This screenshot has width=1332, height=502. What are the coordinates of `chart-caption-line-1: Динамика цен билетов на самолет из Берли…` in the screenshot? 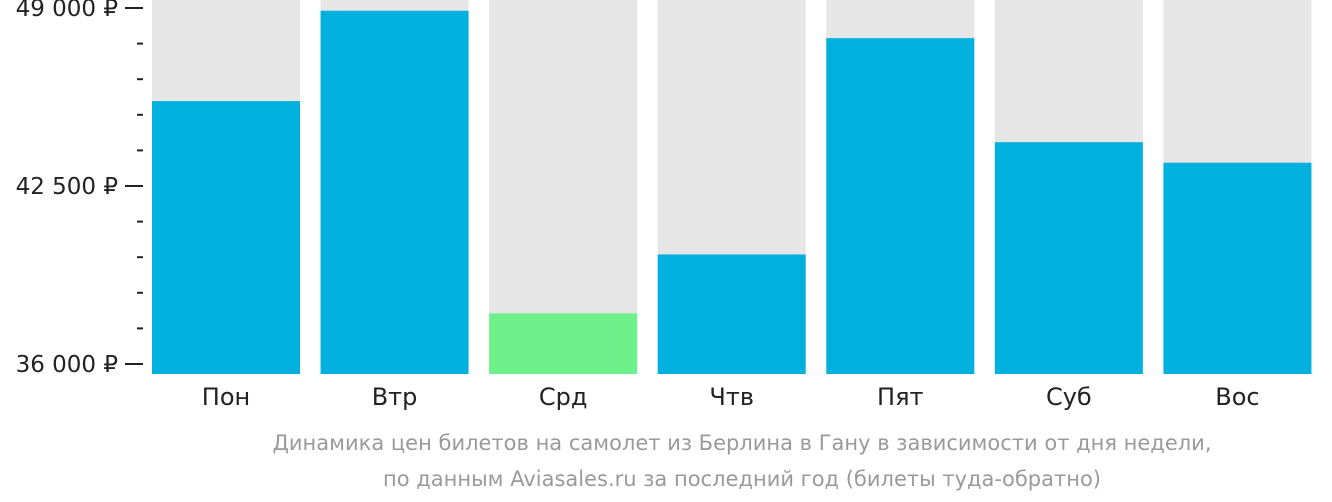 It's located at (742, 443).